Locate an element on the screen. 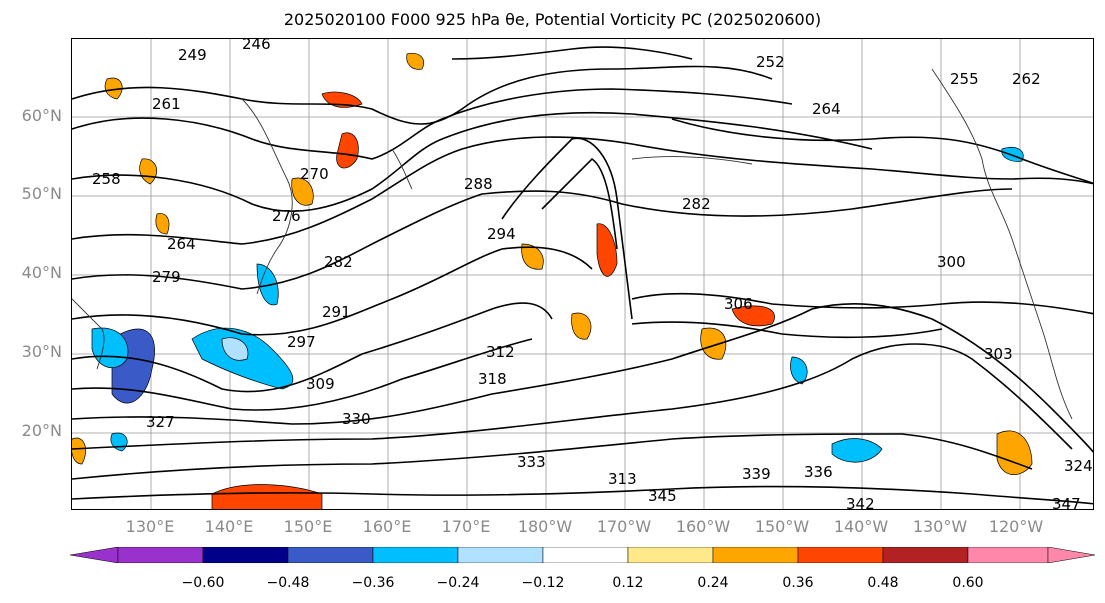 The image size is (1105, 603). lon-label-140e: 140°E is located at coordinates (229, 526).